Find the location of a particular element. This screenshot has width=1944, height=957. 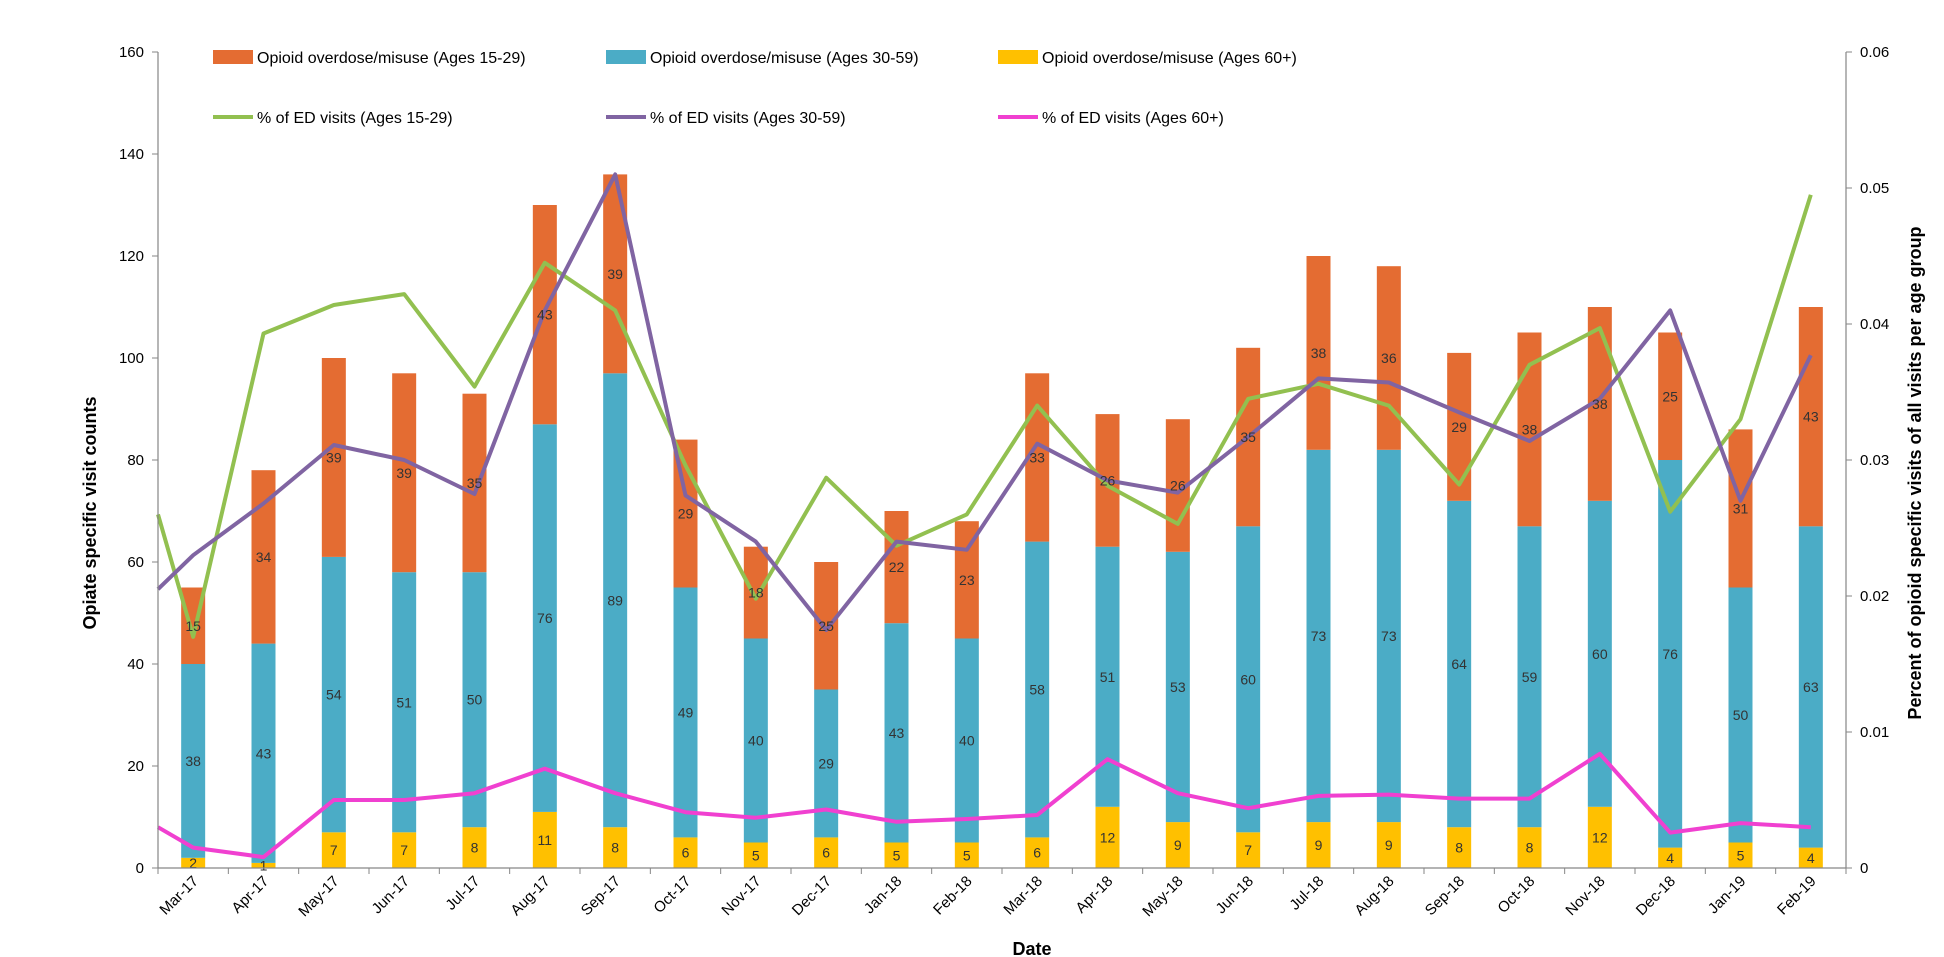

bar-value-label: 40 is located at coordinates (756, 741).